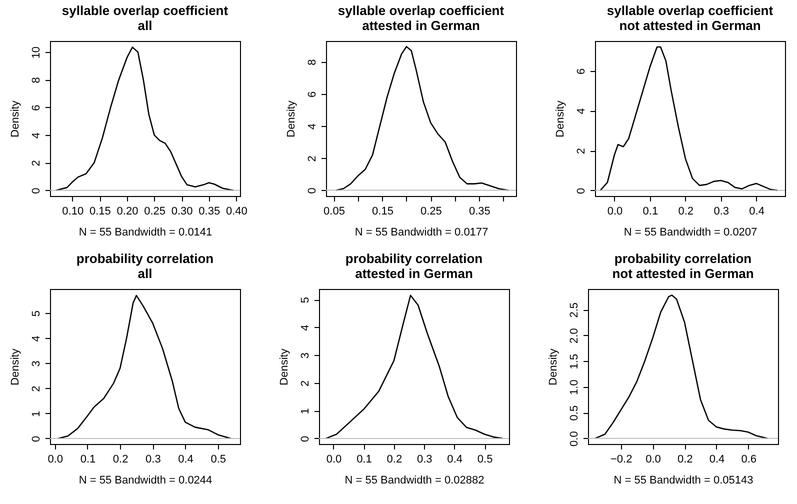 The width and height of the screenshot is (797, 504). Describe the element at coordinates (145, 266) in the screenshot. I see `chart-title: probability correlation all` at that location.